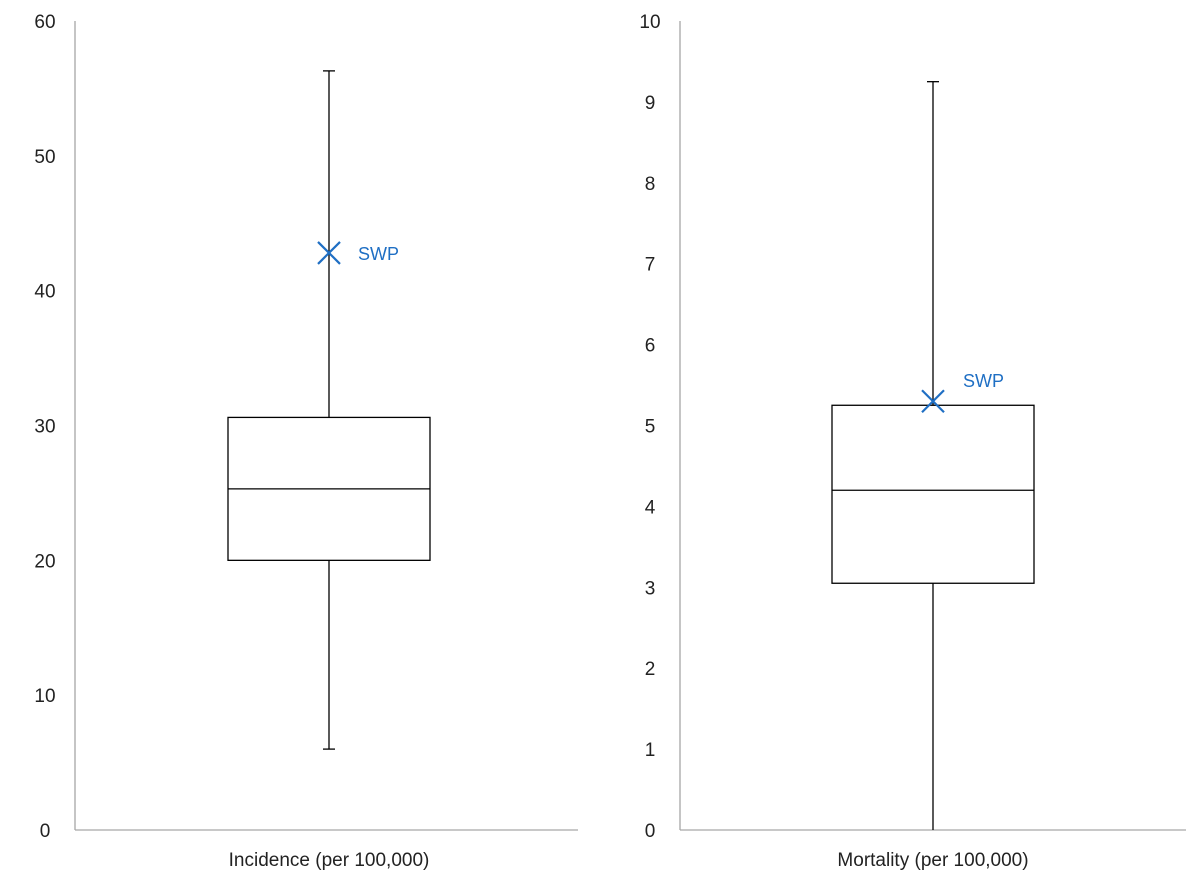 The height and width of the screenshot is (879, 1196). What do you see at coordinates (44, 292) in the screenshot?
I see `y-tick-label: 40` at bounding box center [44, 292].